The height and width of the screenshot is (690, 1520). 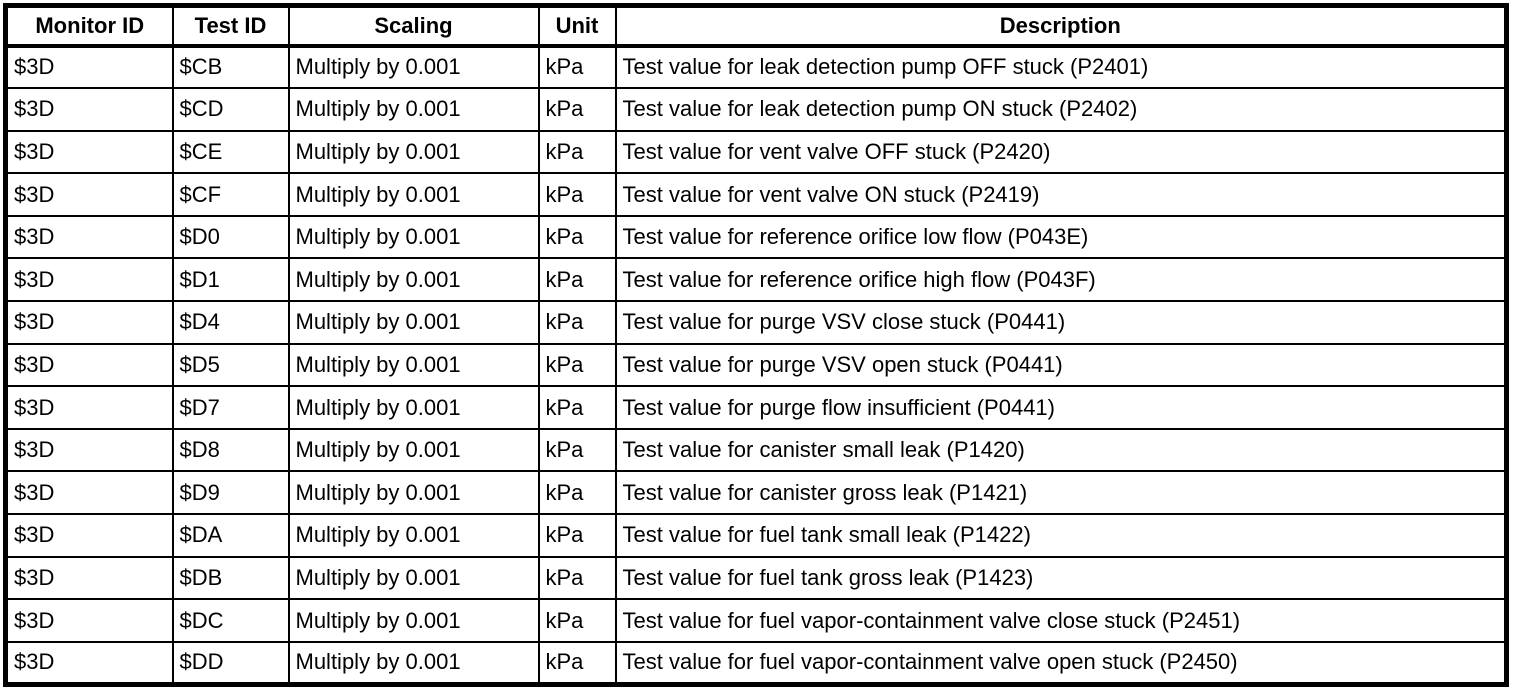 What do you see at coordinates (230, 152) in the screenshot?
I see `cell-test-id: $CE` at bounding box center [230, 152].